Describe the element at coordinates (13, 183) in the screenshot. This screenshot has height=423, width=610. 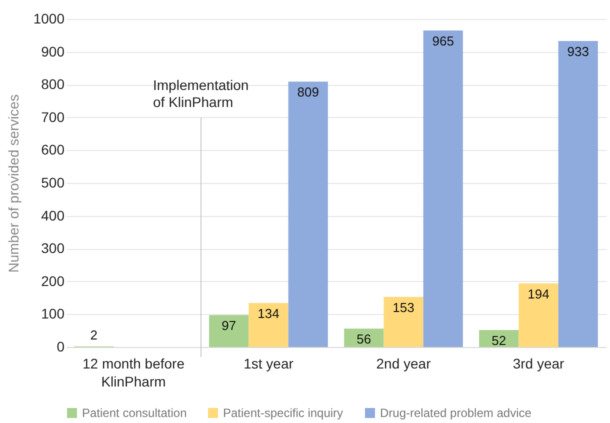
I see `y-axis-title: Number of provided services` at that location.